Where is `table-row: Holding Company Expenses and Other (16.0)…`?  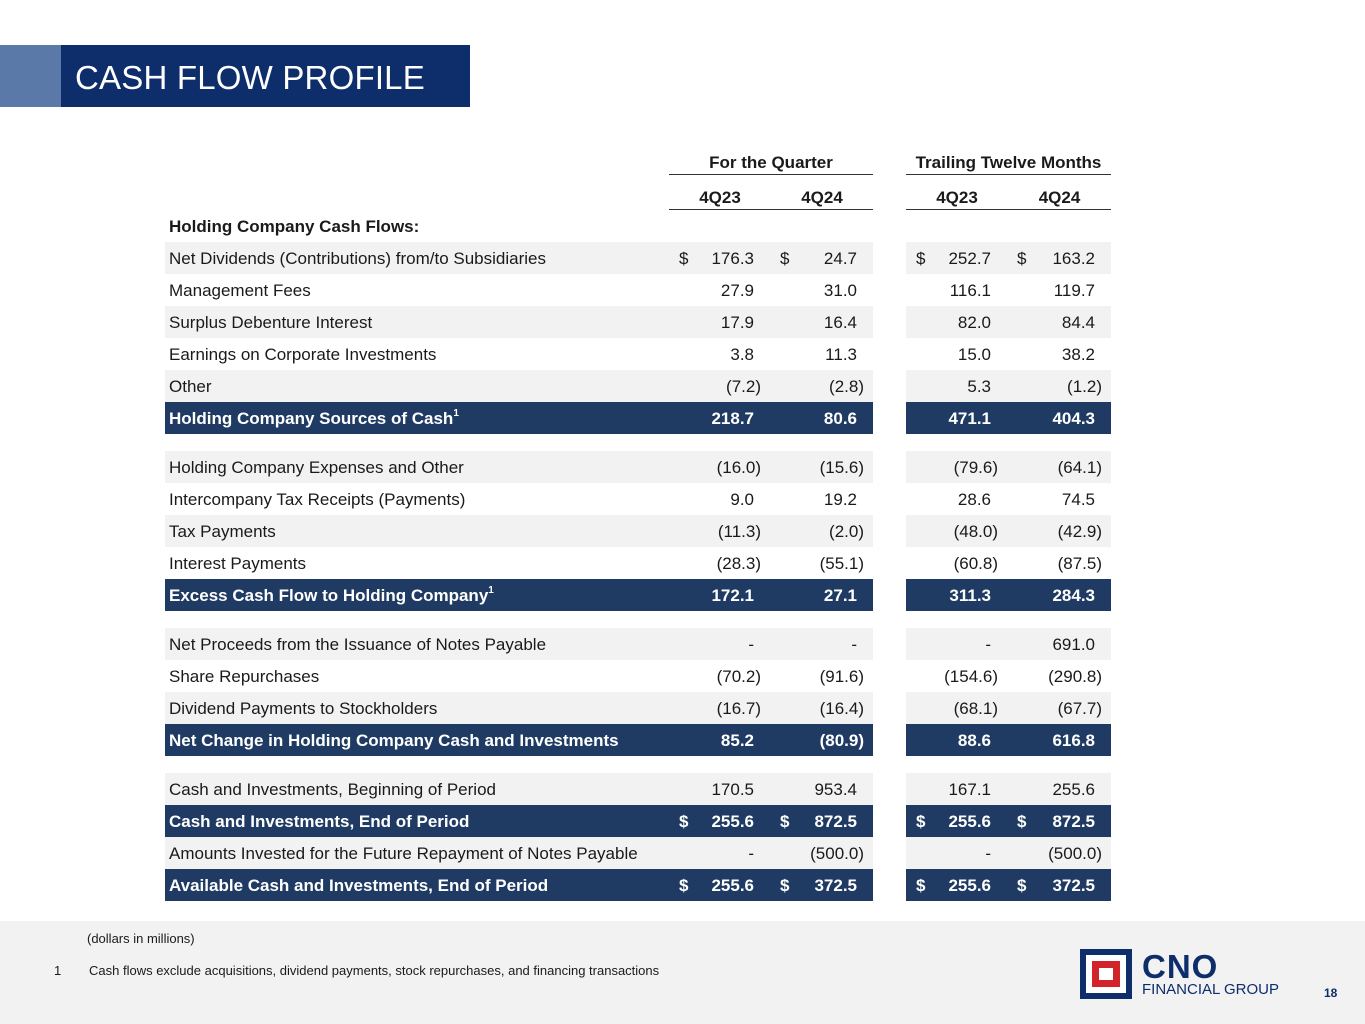
table-row: Holding Company Expenses and Other (16.0)… is located at coordinates (638, 467).